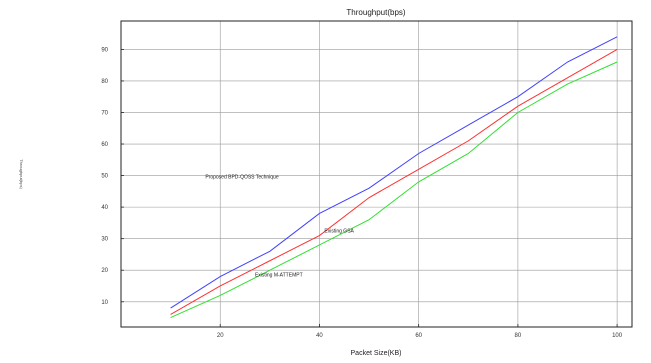  I want to click on series-annotation-1: Proposed BPD-QOSS Technique, so click(242, 178).